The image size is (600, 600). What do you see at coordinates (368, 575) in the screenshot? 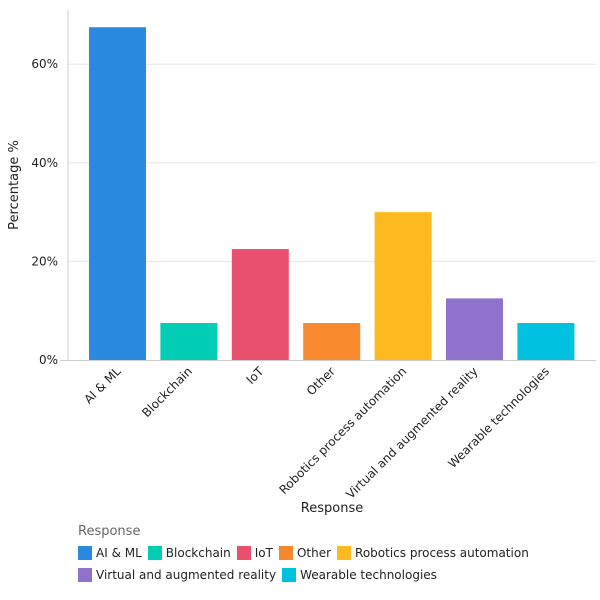
I see `legend-label: Wearable technologies` at bounding box center [368, 575].